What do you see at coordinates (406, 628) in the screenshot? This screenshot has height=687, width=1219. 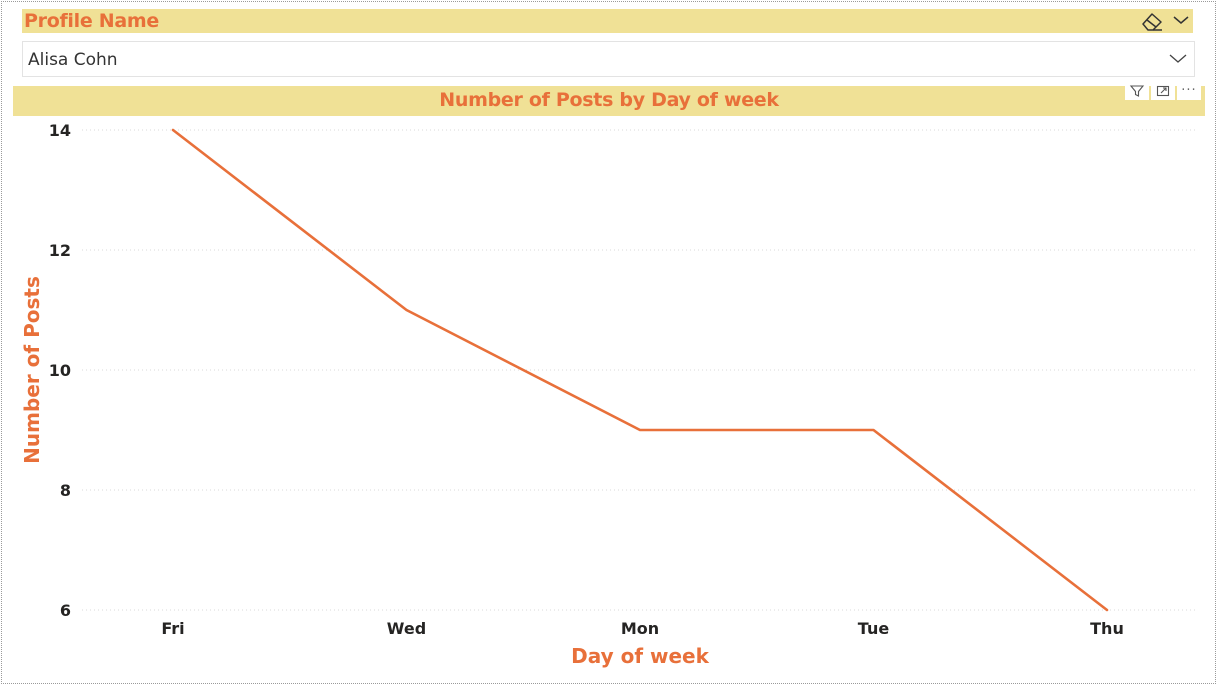 I see `x-tick-label: Wed` at bounding box center [406, 628].